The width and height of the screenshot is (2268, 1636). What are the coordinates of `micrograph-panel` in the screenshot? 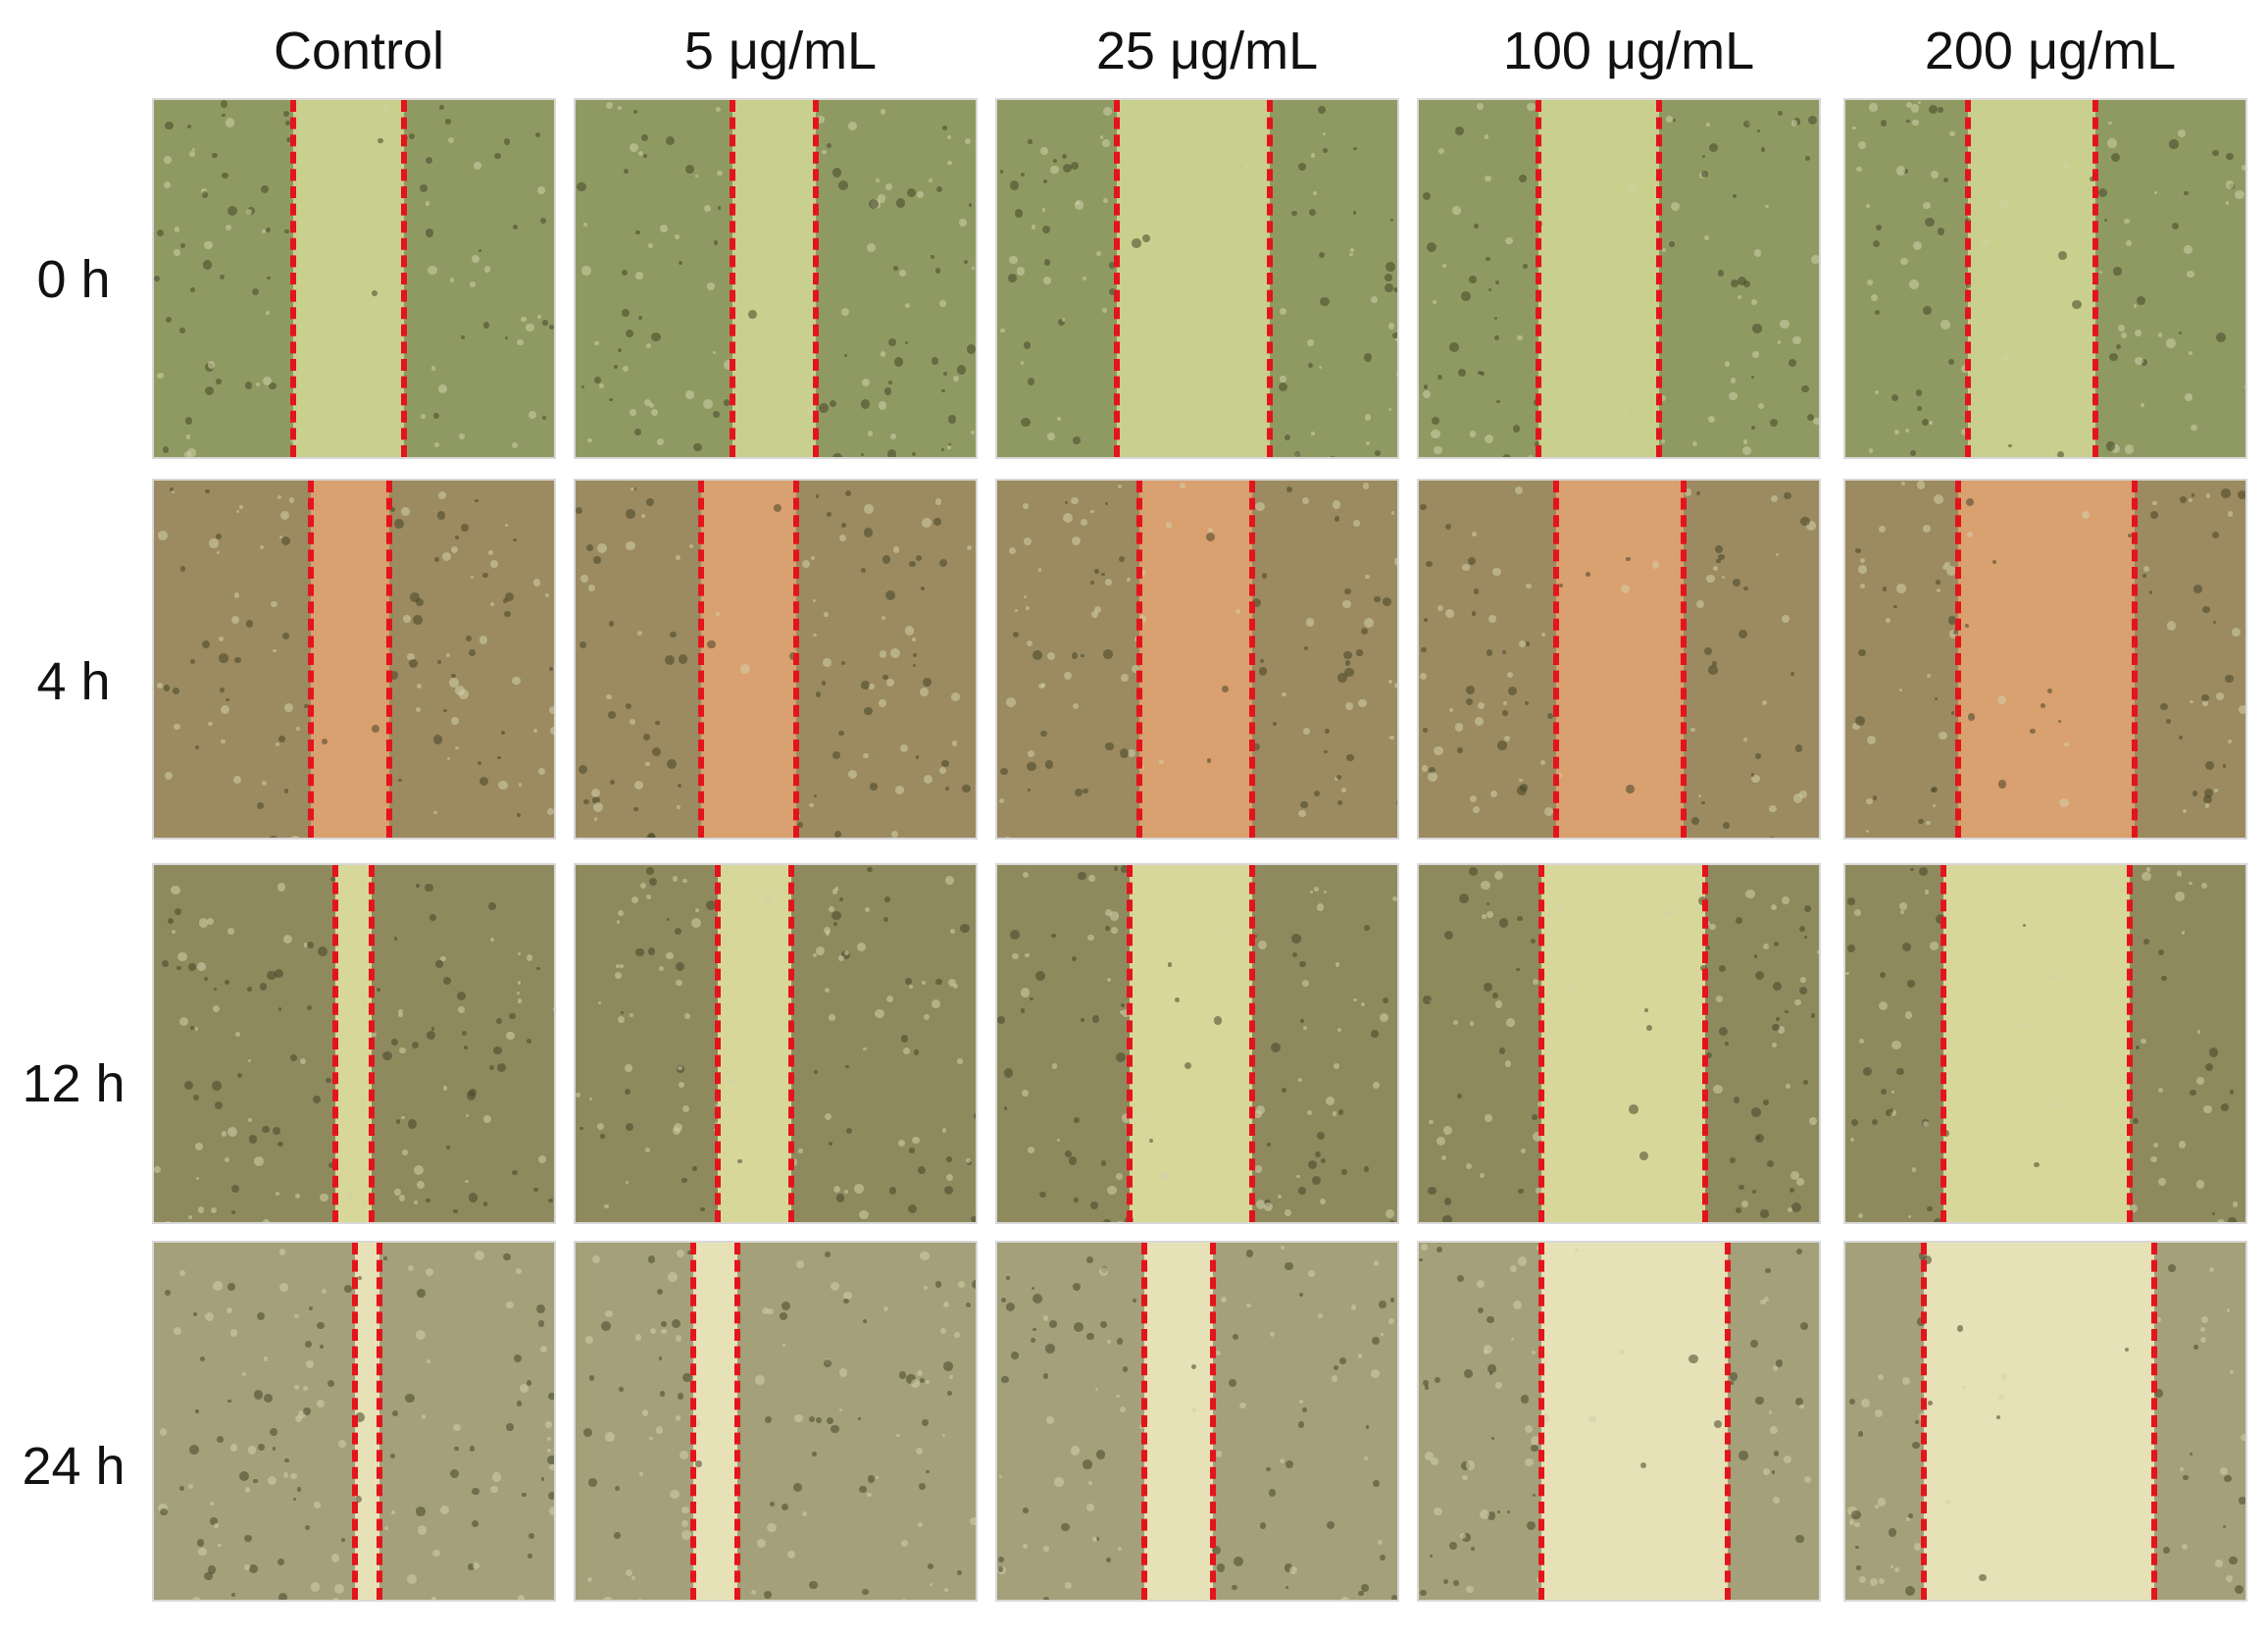 It's located at (2045, 279).